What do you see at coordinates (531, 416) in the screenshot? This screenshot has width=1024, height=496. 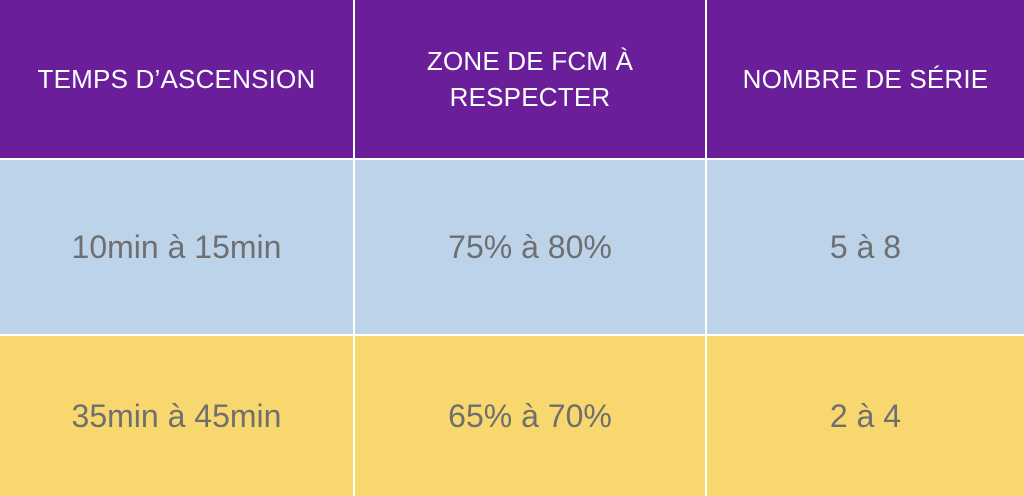 I see `row2-zone-cell: 65% à 70%` at bounding box center [531, 416].